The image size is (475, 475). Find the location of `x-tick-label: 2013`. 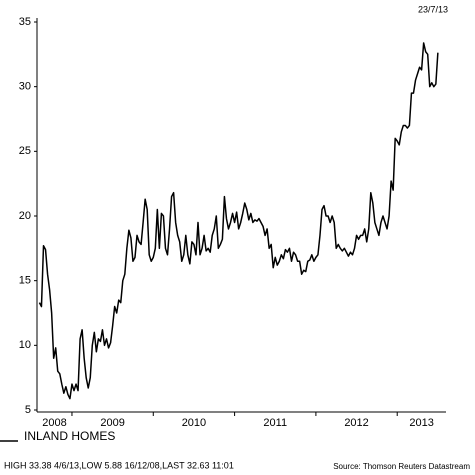

x-tick-label: 2013 is located at coordinates (421, 423).